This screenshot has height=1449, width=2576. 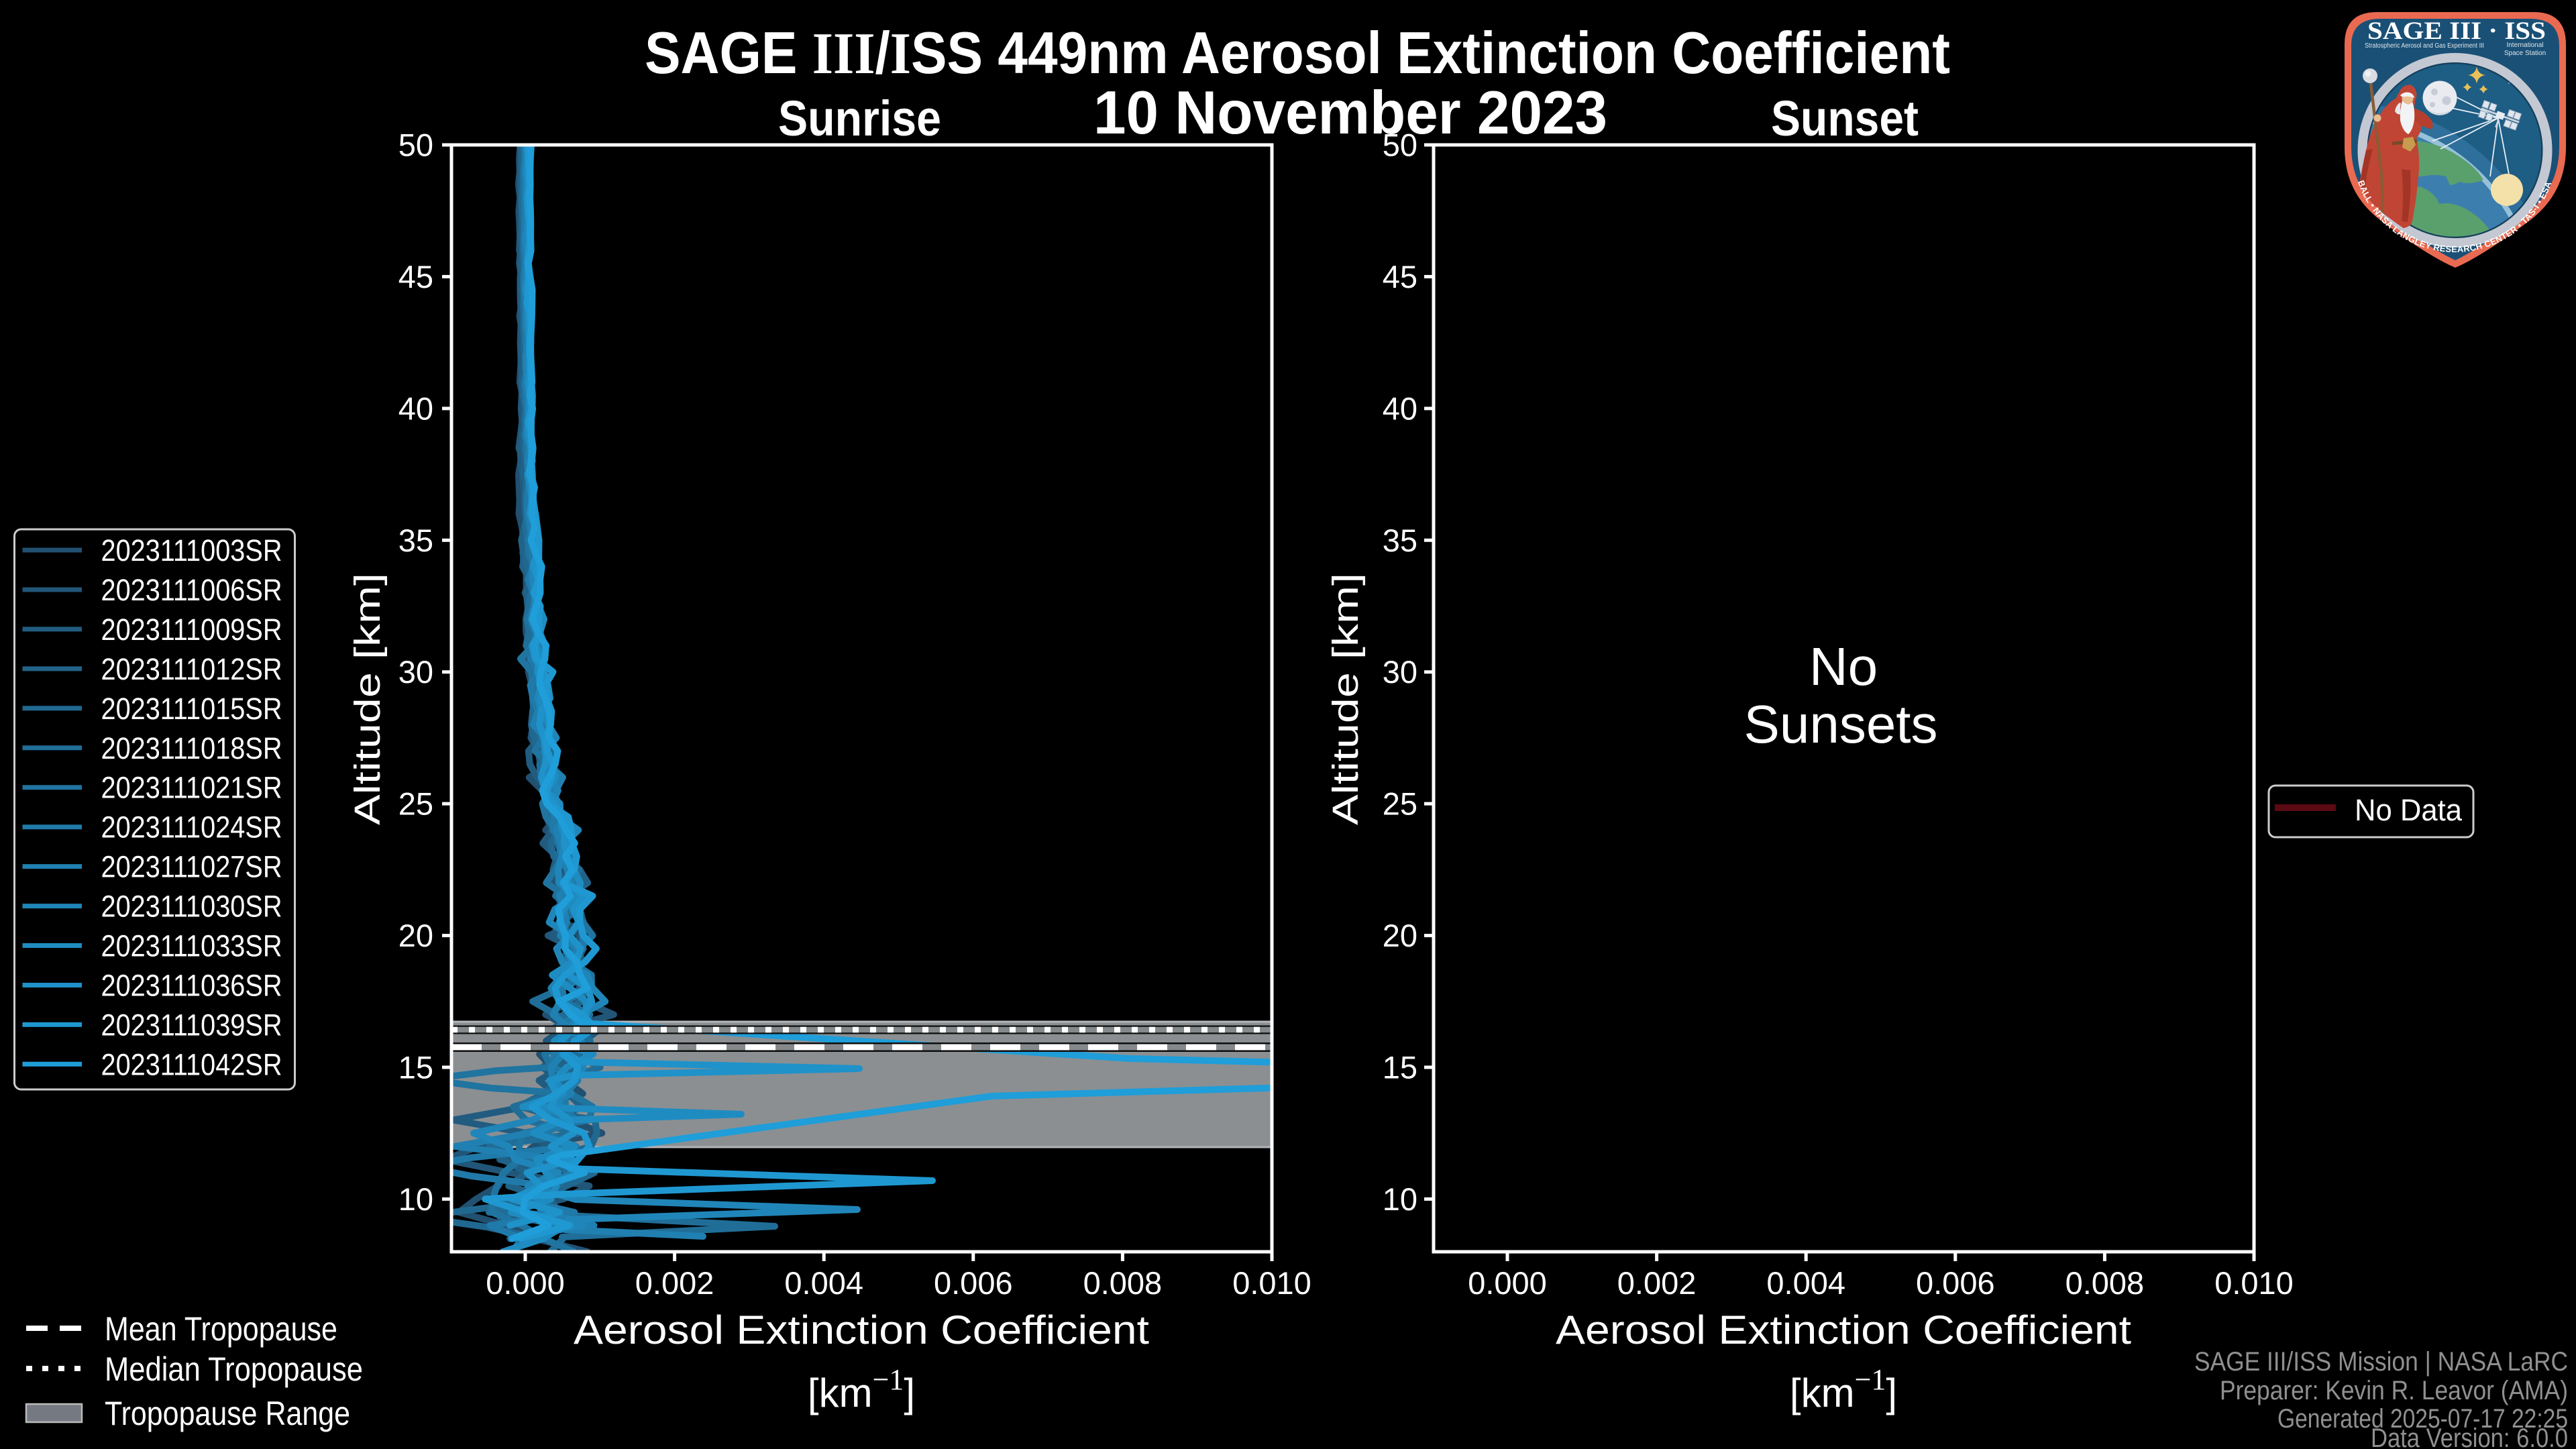 I want to click on svg-text: 2023111027SR, so click(x=191, y=867).